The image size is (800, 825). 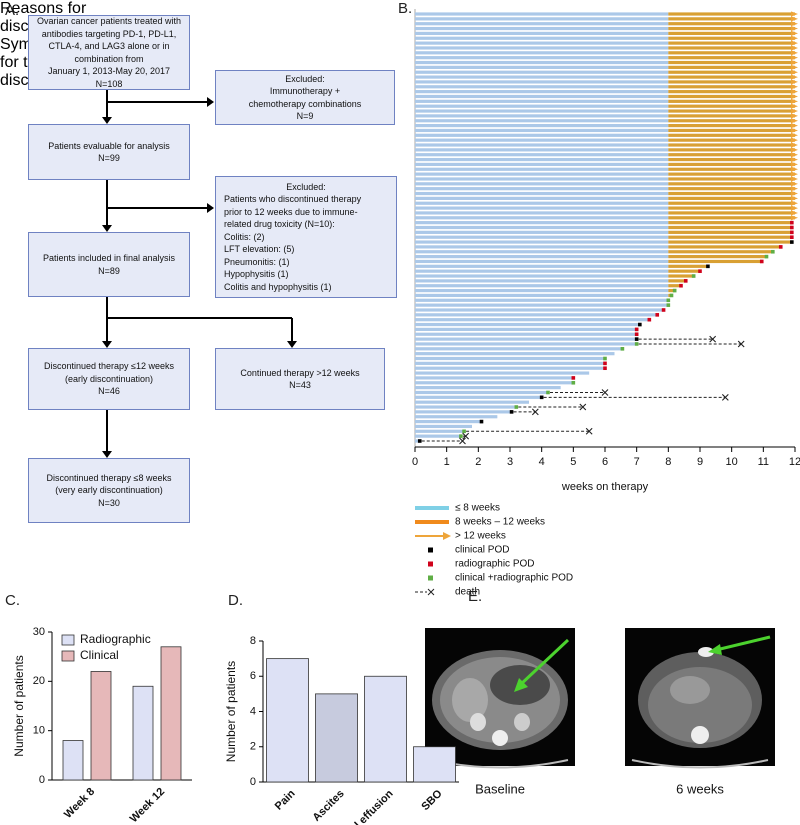 I want to click on flow-text: N=30, so click(x=109, y=502).